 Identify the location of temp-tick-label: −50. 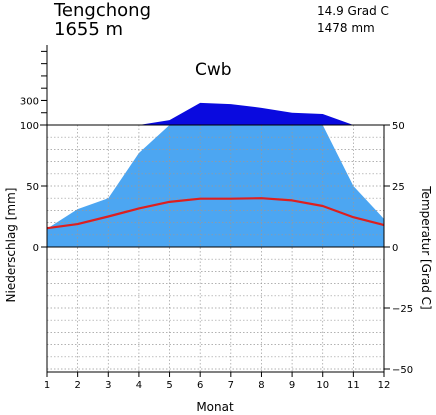
(402, 370).